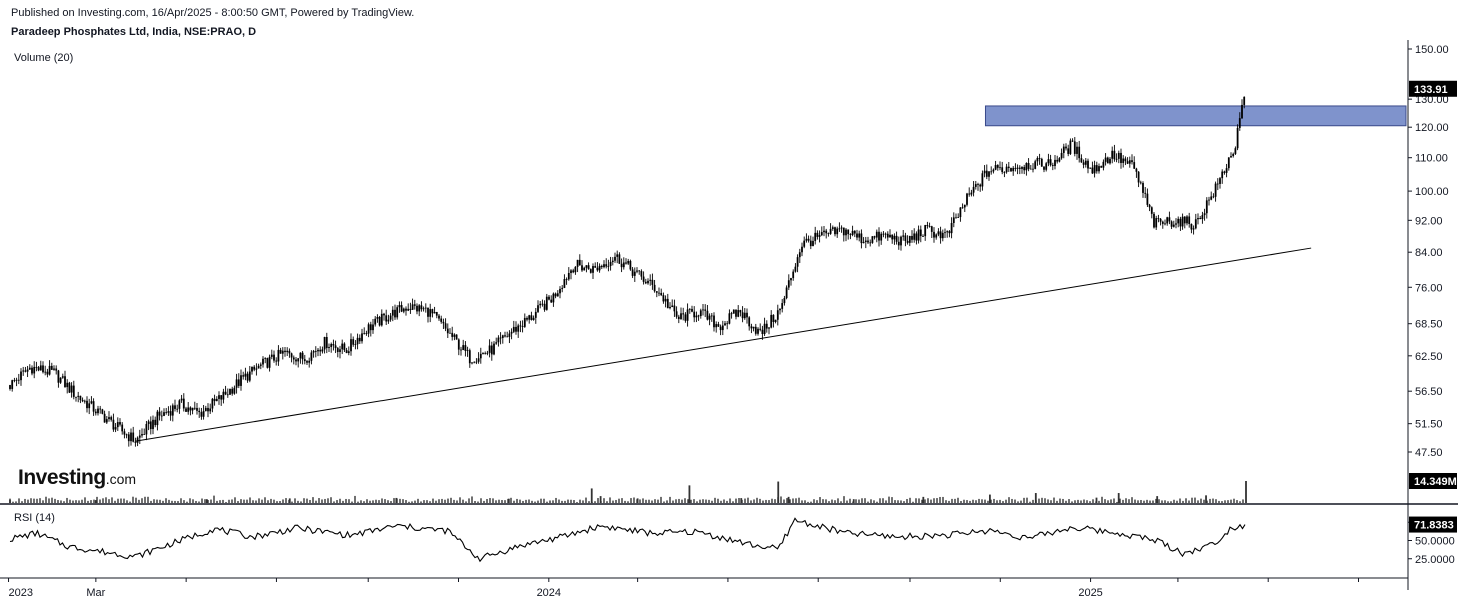 Image resolution: width=1458 pixels, height=605 pixels. I want to click on logo-suffix: .com, so click(121, 479).